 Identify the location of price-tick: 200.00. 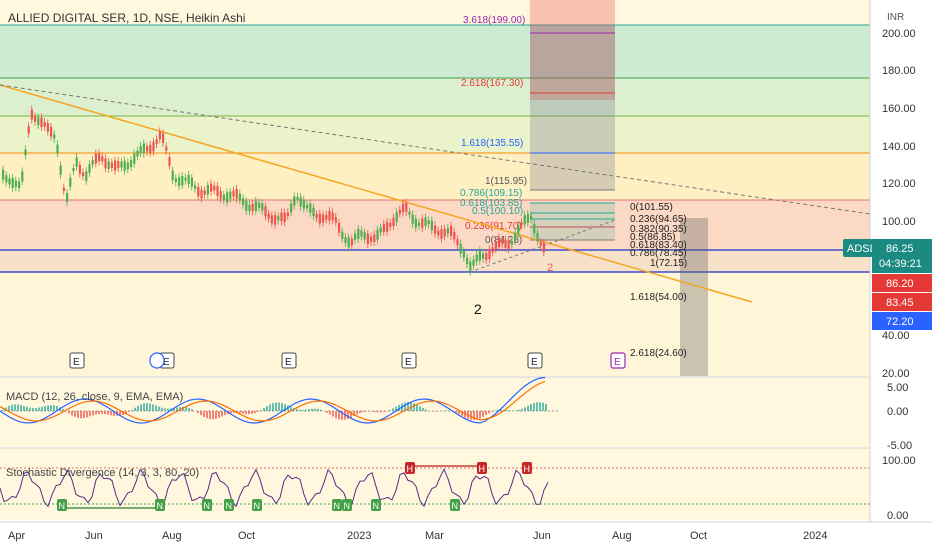
(899, 34).